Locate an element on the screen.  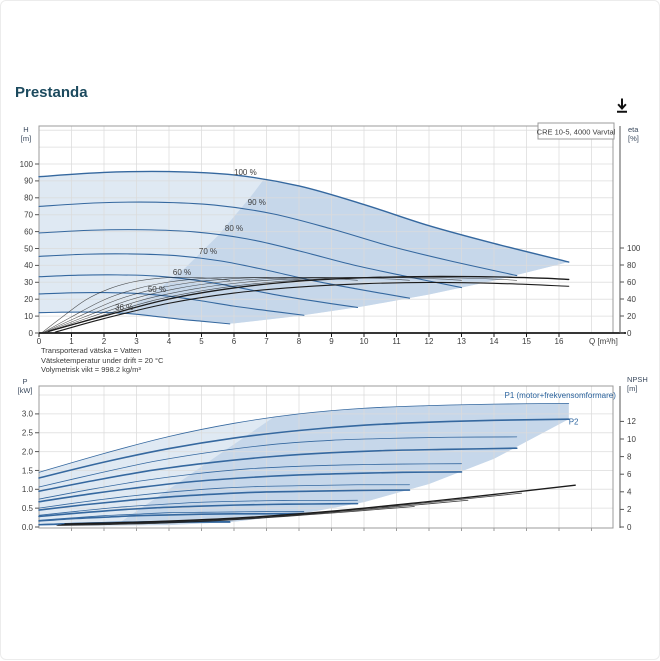
svg-text: eta is located at coordinates (633, 129).